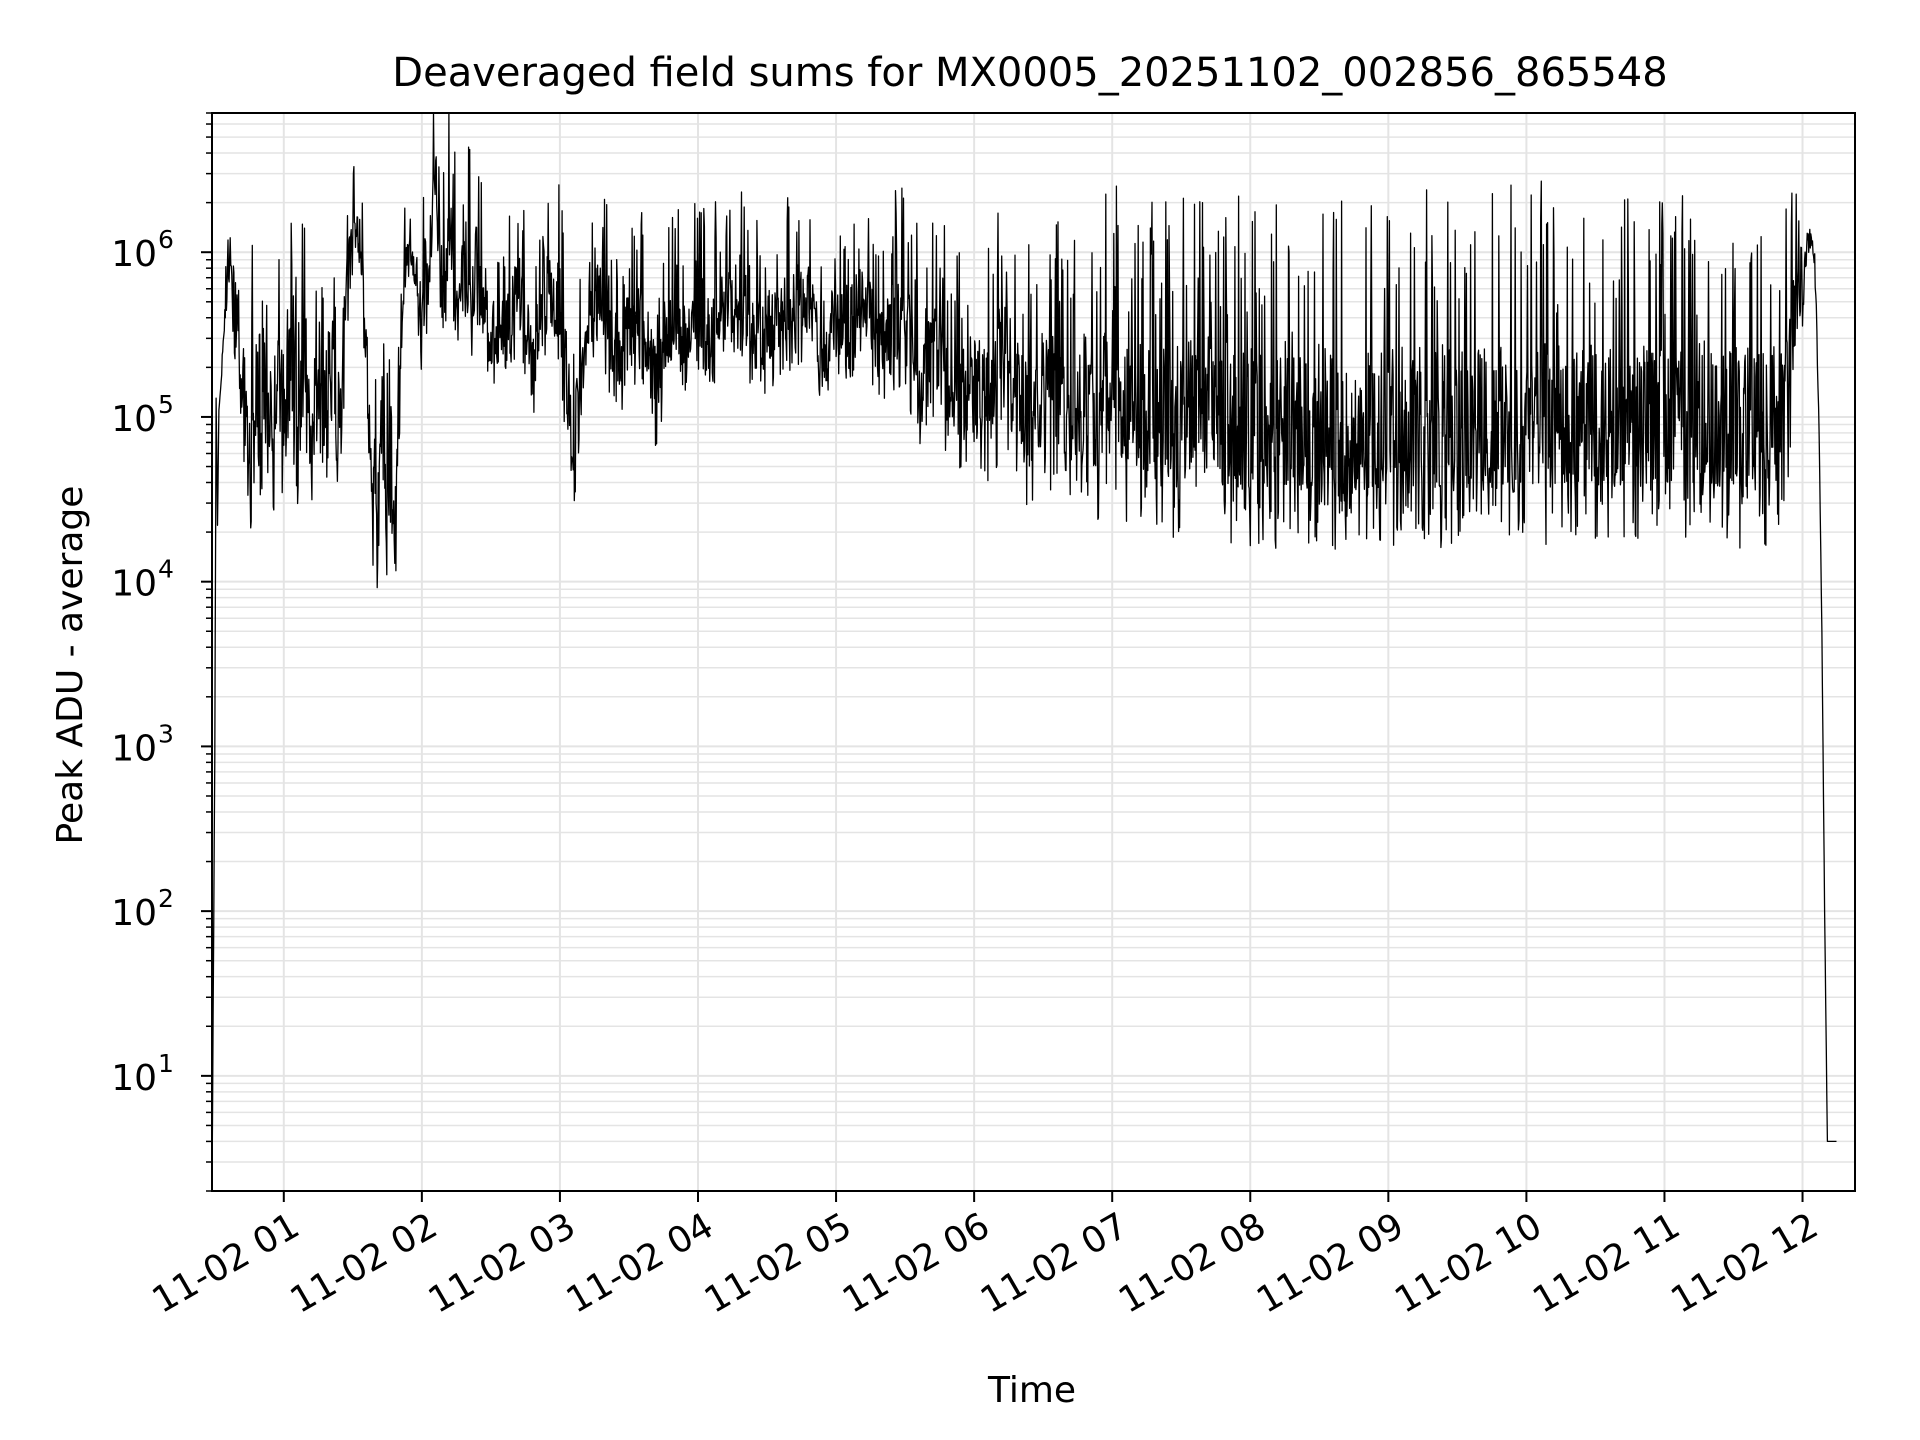  Describe the element at coordinates (166, 1063) in the screenshot. I see `y-tick-exponent: 1` at that location.